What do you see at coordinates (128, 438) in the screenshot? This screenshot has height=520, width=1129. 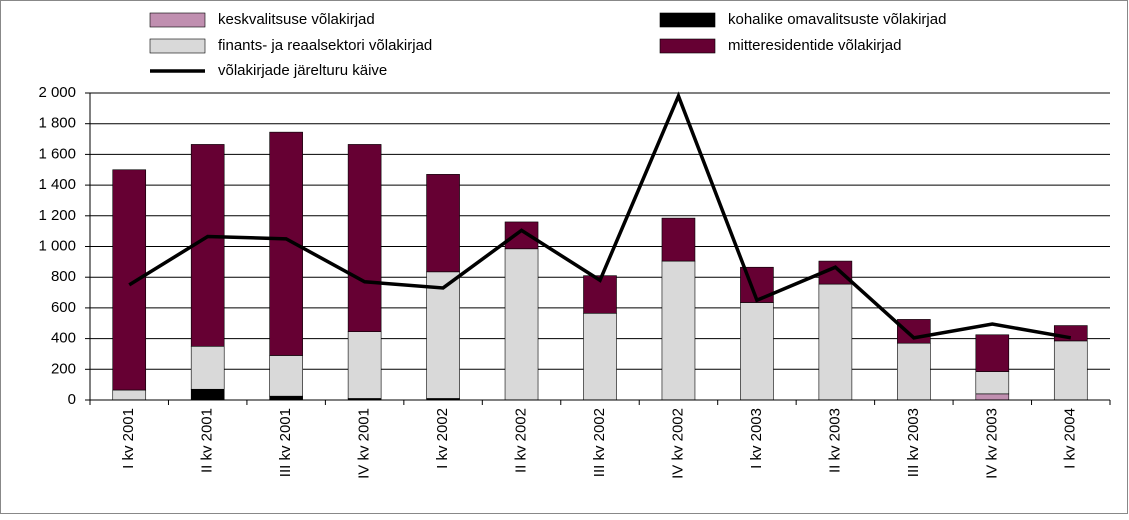 I see `x-tick-label: I kv 2001` at bounding box center [128, 438].